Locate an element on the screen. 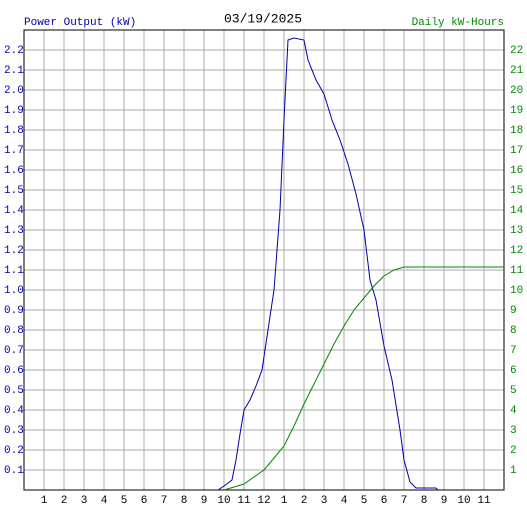 This screenshot has height=510, width=527. y-tick-label: 0.3 is located at coordinates (14, 431).